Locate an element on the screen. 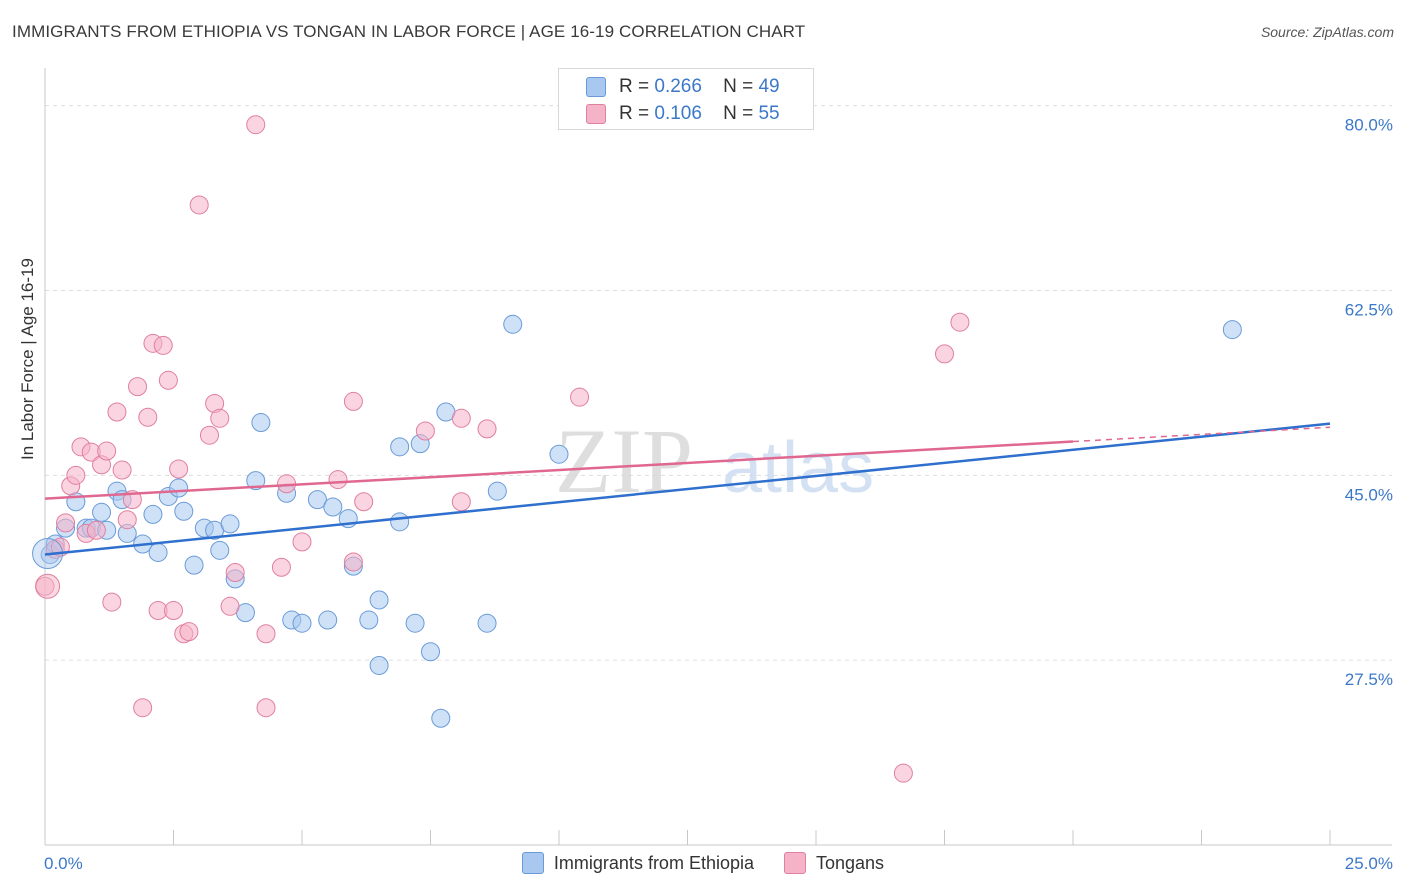 This screenshot has width=1406, height=892. y-tick-label: 45.0% is located at coordinates (1369, 494).